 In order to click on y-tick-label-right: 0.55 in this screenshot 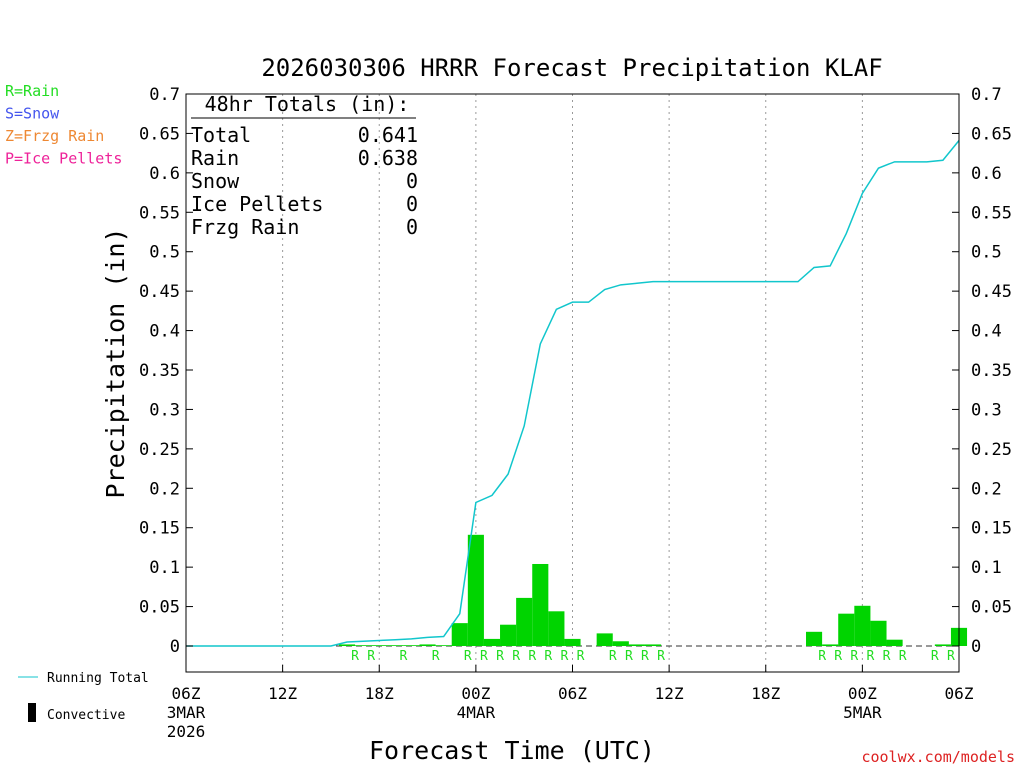, I will do `click(991, 213)`.